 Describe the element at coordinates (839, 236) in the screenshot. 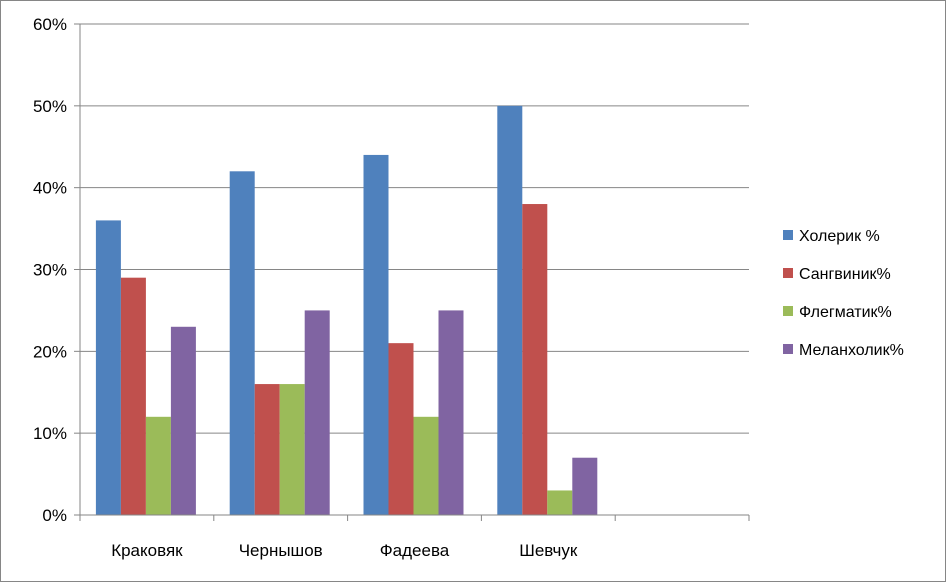

I see `legend-label: Холерик %` at that location.